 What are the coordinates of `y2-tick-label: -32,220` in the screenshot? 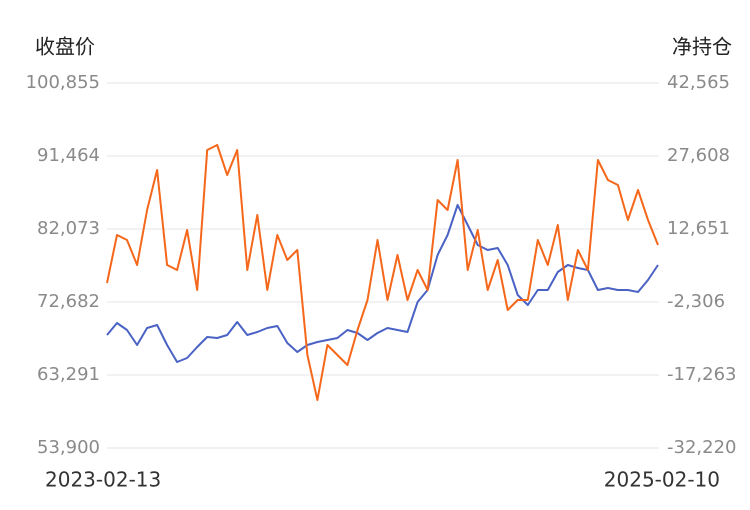 It's located at (701, 447).